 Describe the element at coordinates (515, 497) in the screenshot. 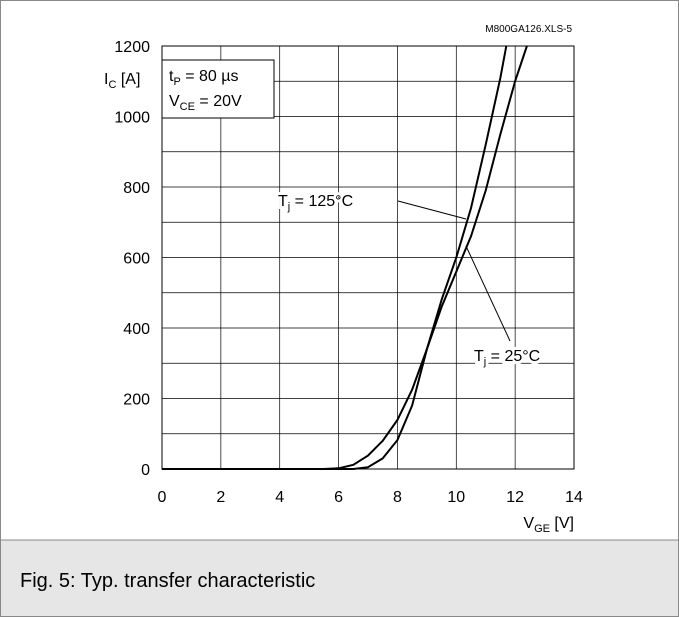

I see `x-tick-label: 12` at that location.